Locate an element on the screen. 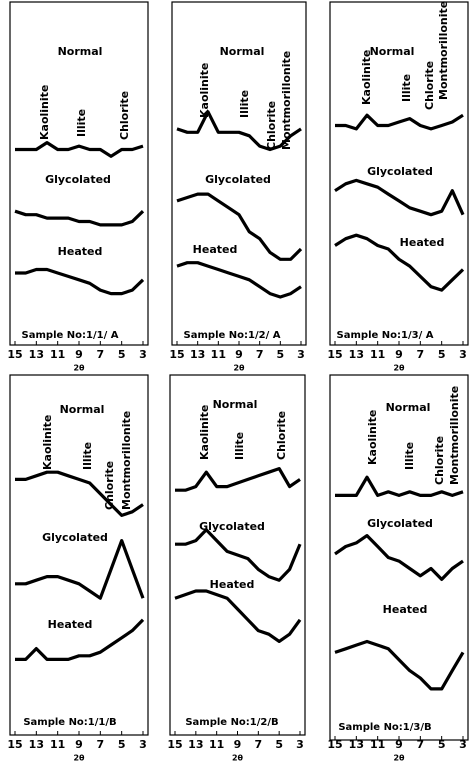  sample-label: Sample No:1/3/B is located at coordinates (384, 727).